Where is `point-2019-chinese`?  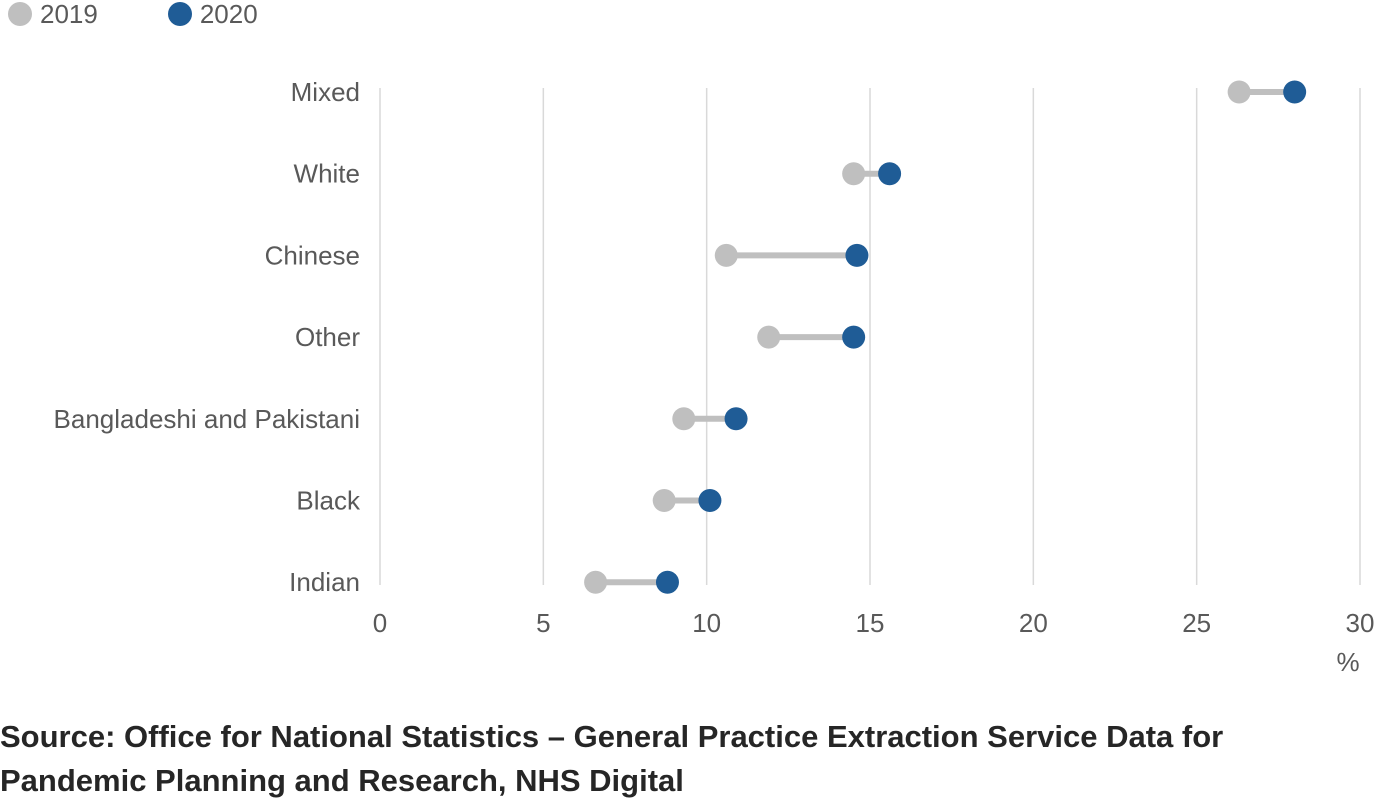 point-2019-chinese is located at coordinates (726, 255).